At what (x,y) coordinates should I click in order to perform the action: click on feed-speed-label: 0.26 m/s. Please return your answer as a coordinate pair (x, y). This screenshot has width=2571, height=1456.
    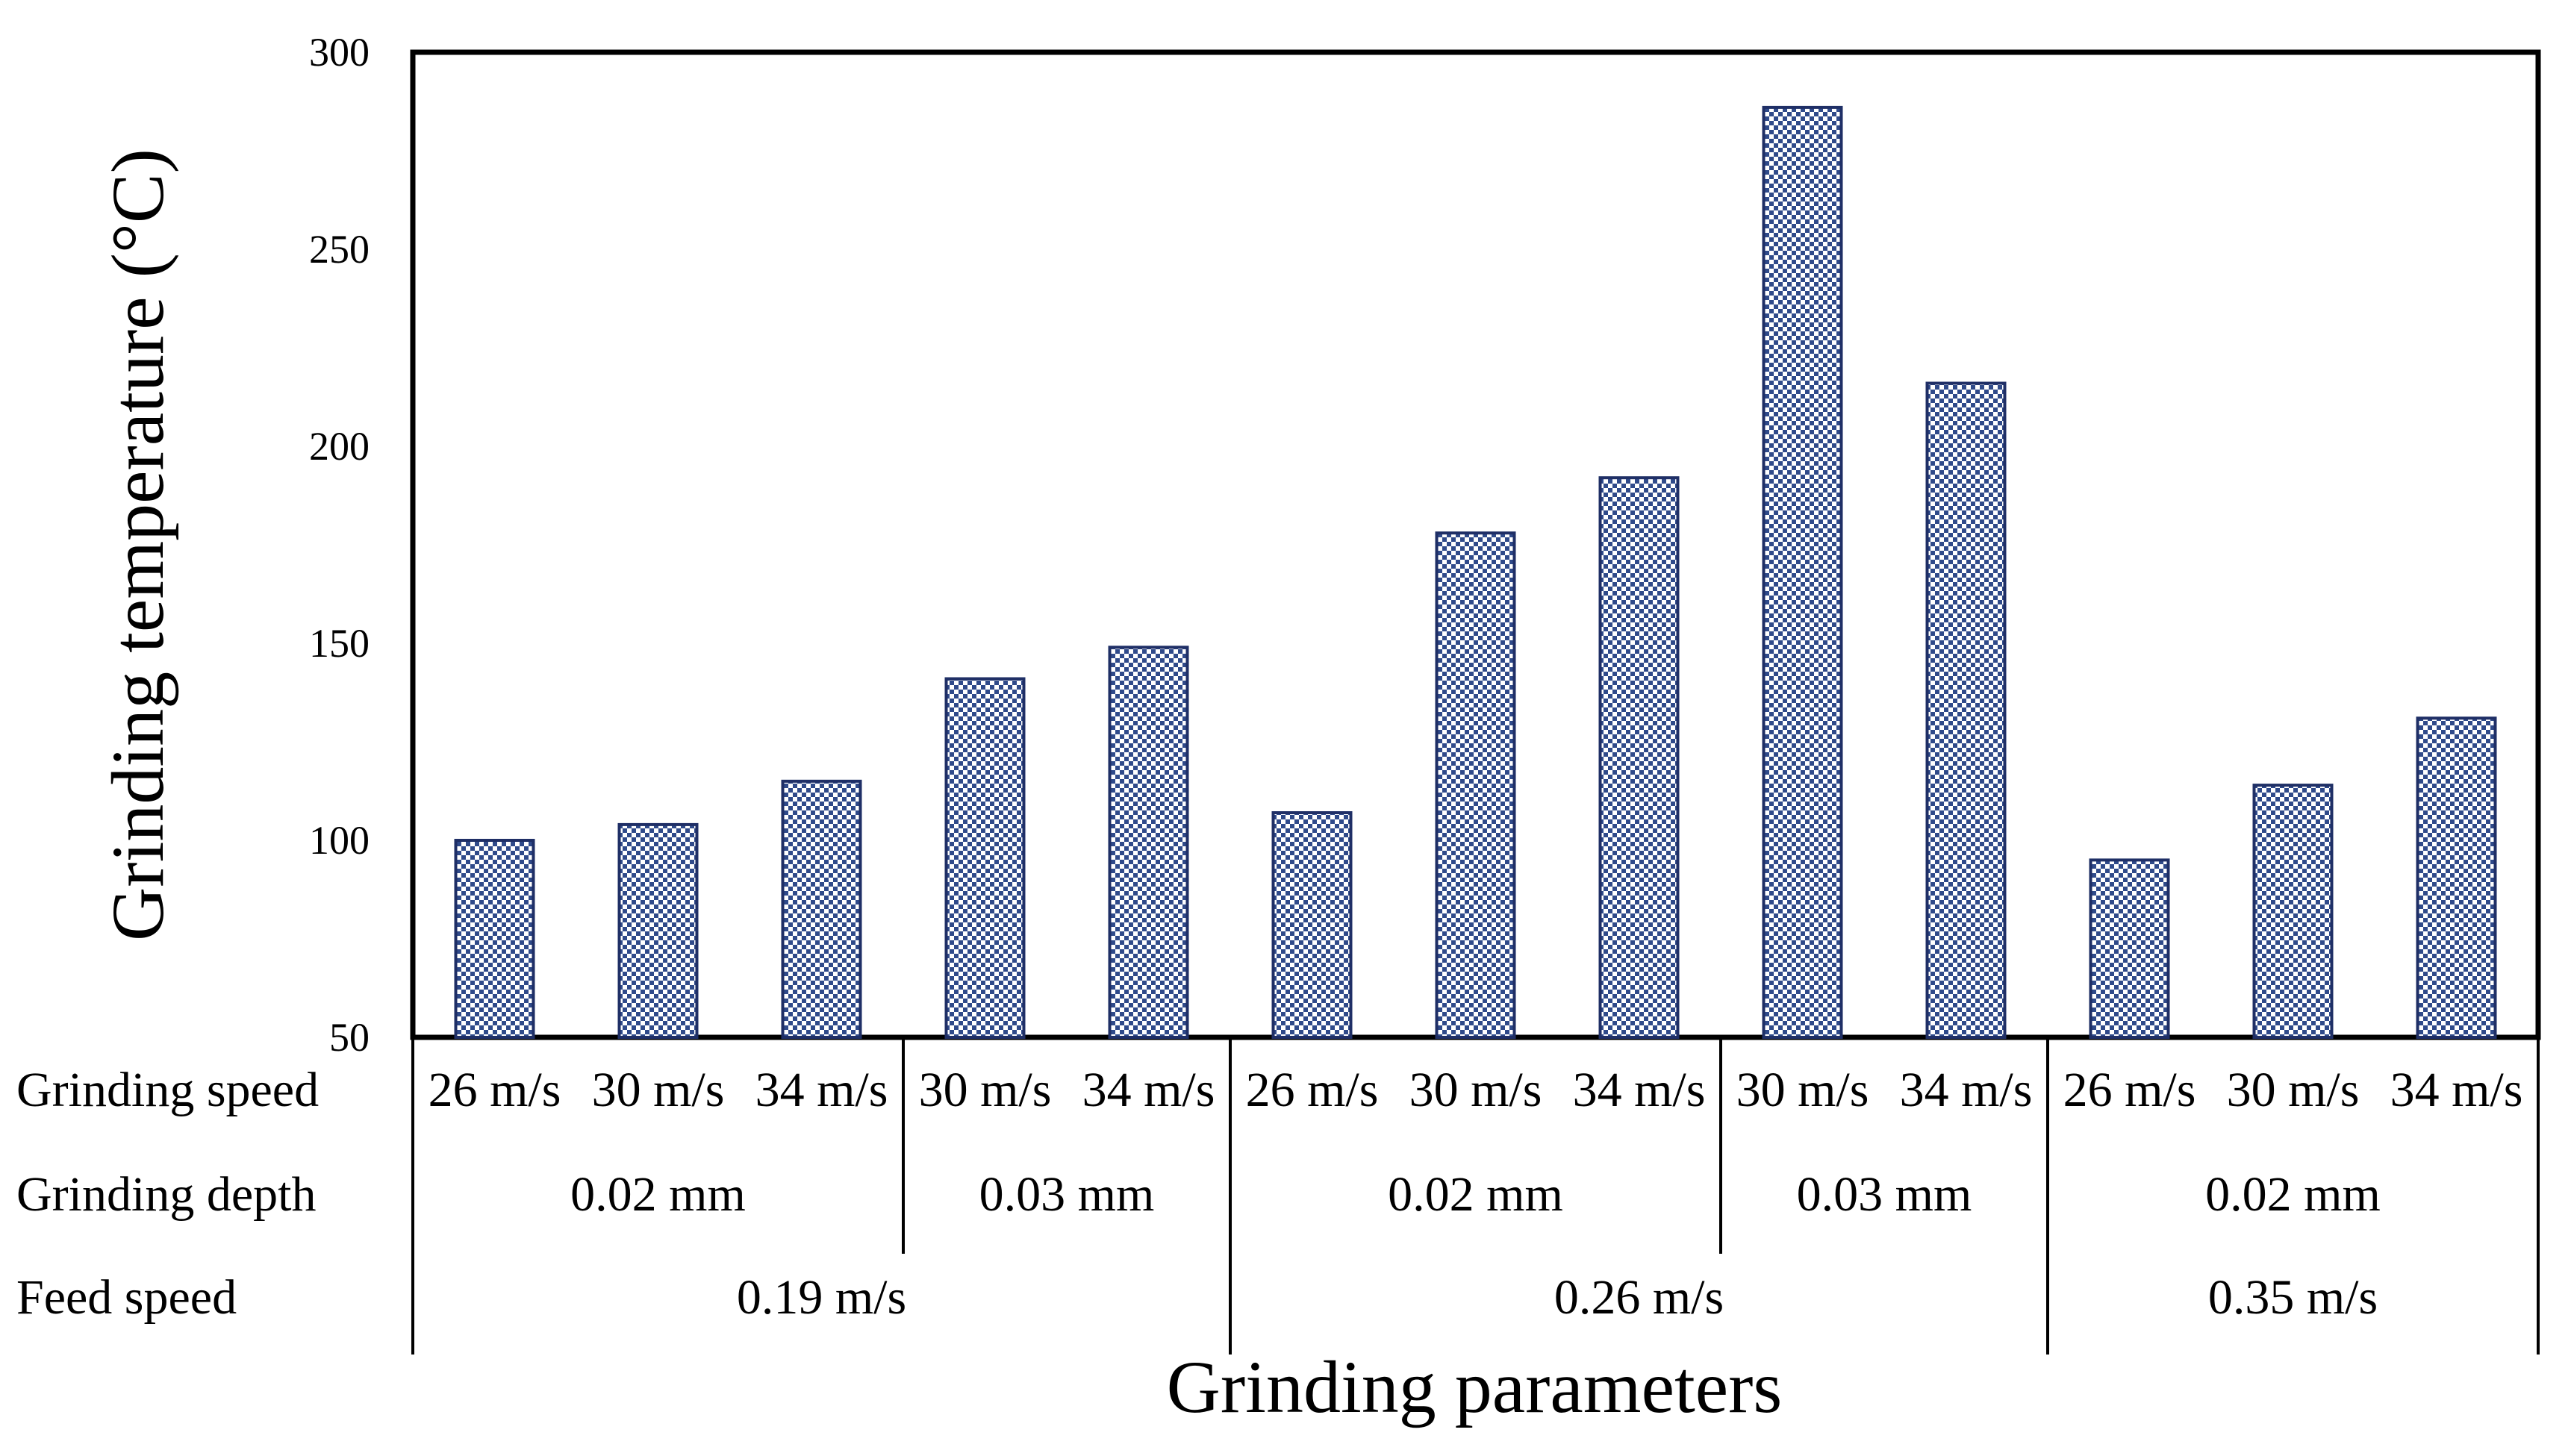
    Looking at the image, I should click on (1639, 1297).